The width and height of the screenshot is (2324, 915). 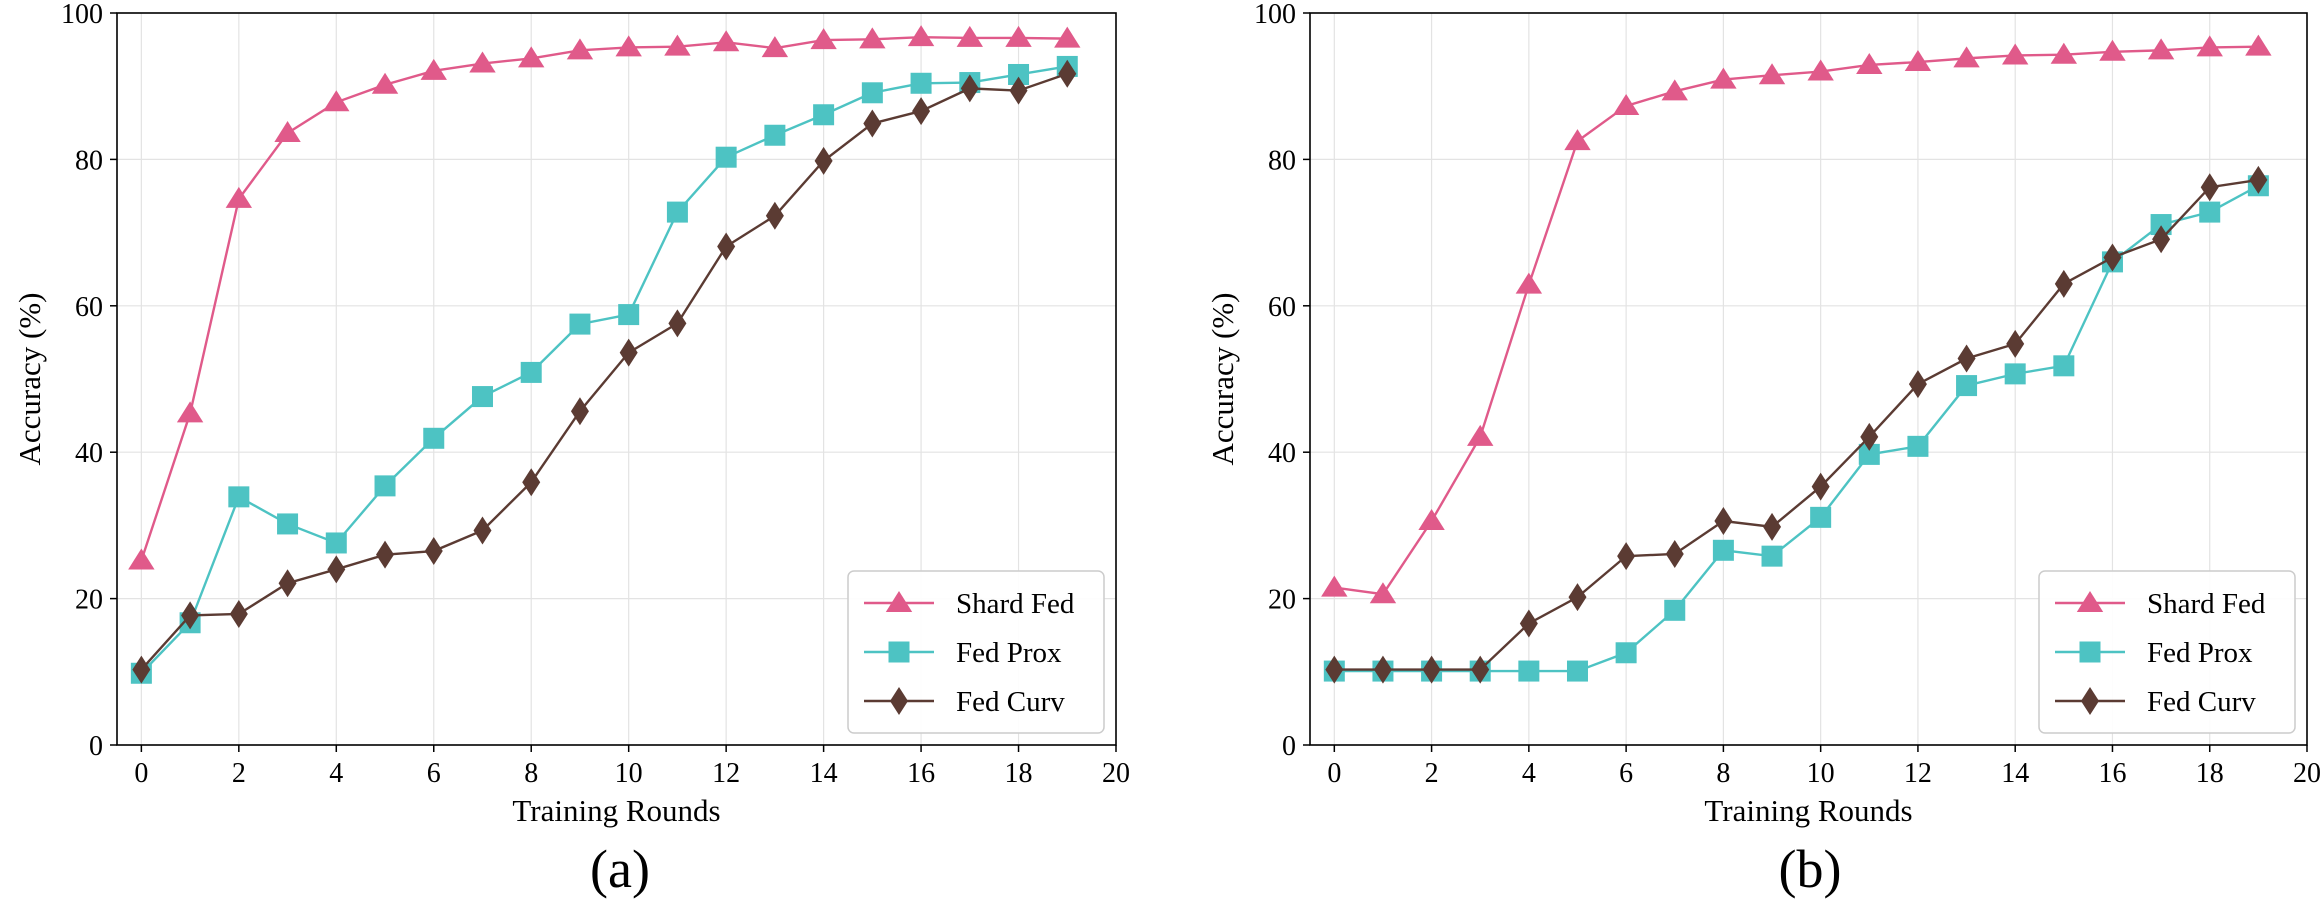 What do you see at coordinates (824, 773) in the screenshot?
I see `x-tick-label: 14` at bounding box center [824, 773].